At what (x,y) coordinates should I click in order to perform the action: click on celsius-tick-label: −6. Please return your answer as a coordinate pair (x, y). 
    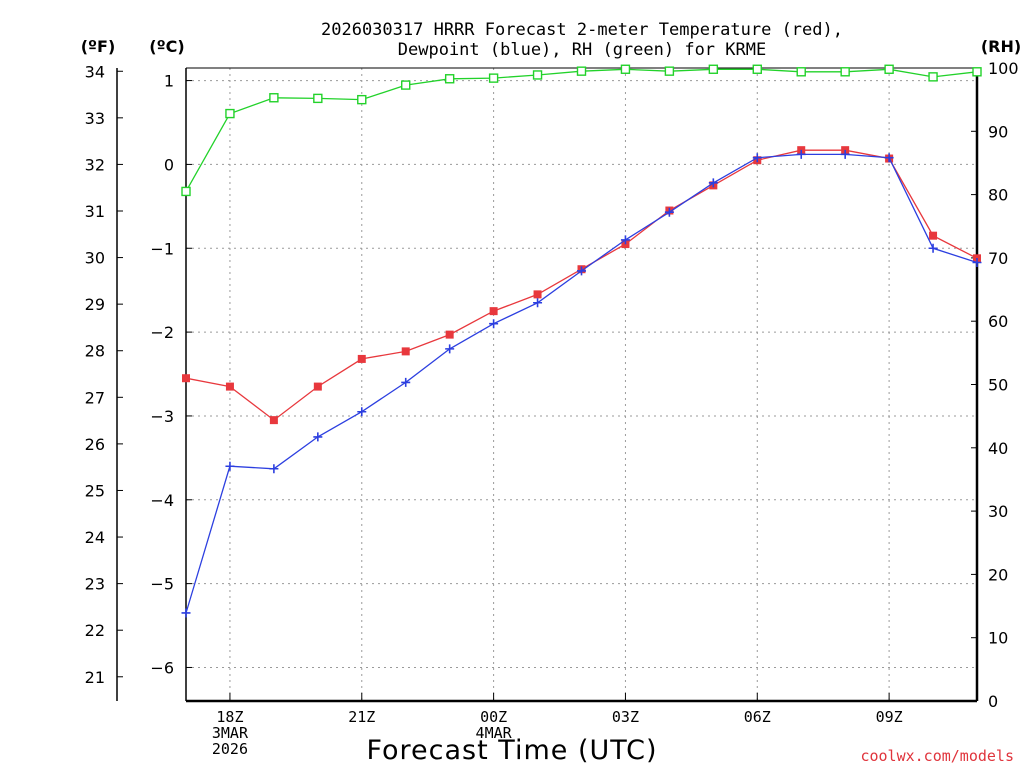
    Looking at the image, I should click on (162, 667).